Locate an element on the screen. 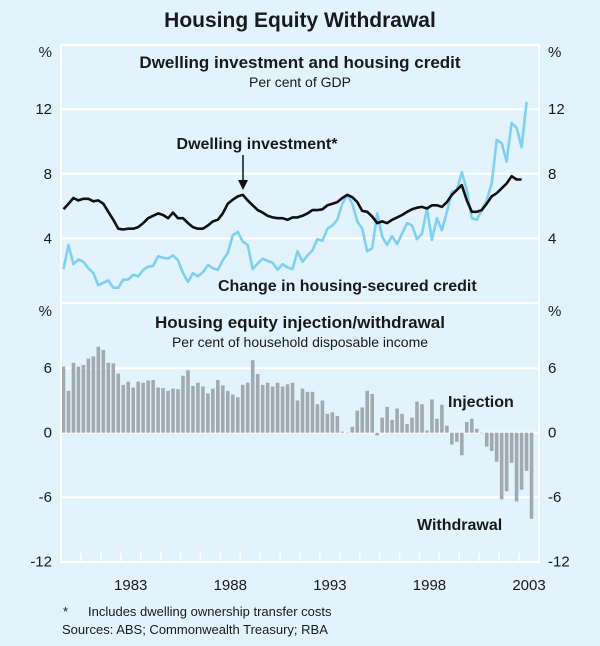 The image size is (600, 646). sources: Sources: ABS; Commonwealth Treasury; RBA is located at coordinates (195, 629).